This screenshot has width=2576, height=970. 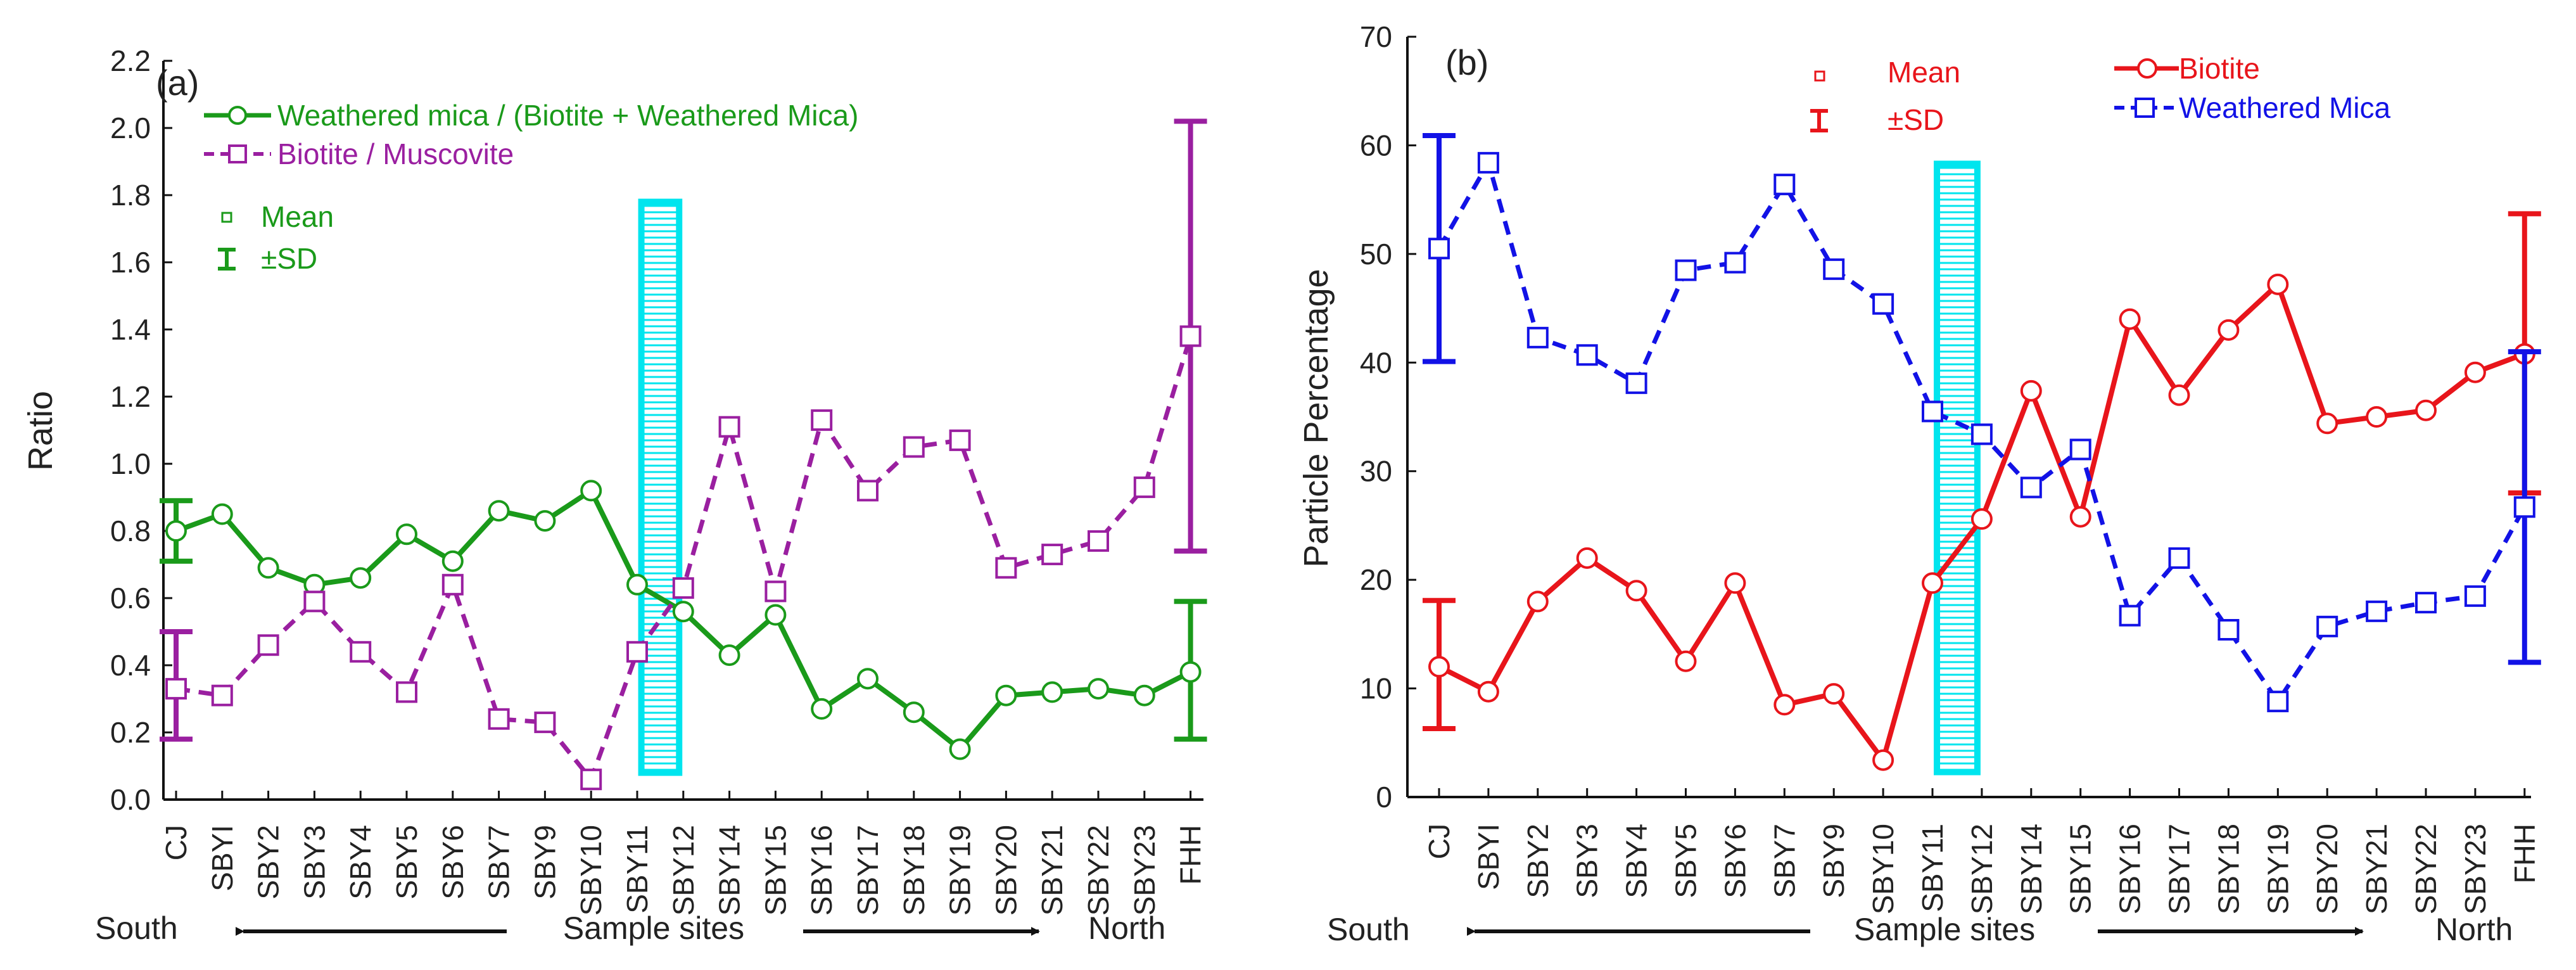 I want to click on x-tick-label: SBY16, so click(x=2130, y=869).